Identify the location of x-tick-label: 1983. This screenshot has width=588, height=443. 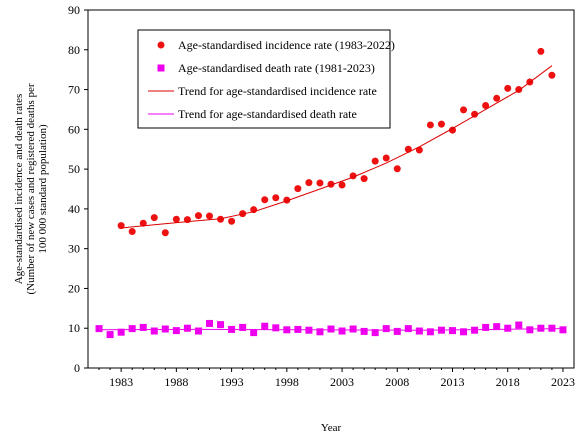
(121, 382).